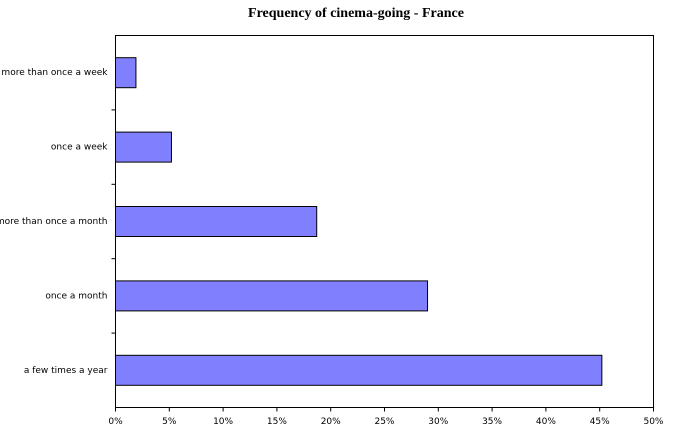 The image size is (676, 434). Describe the element at coordinates (438, 422) in the screenshot. I see `x-tick-label: 30%` at that location.